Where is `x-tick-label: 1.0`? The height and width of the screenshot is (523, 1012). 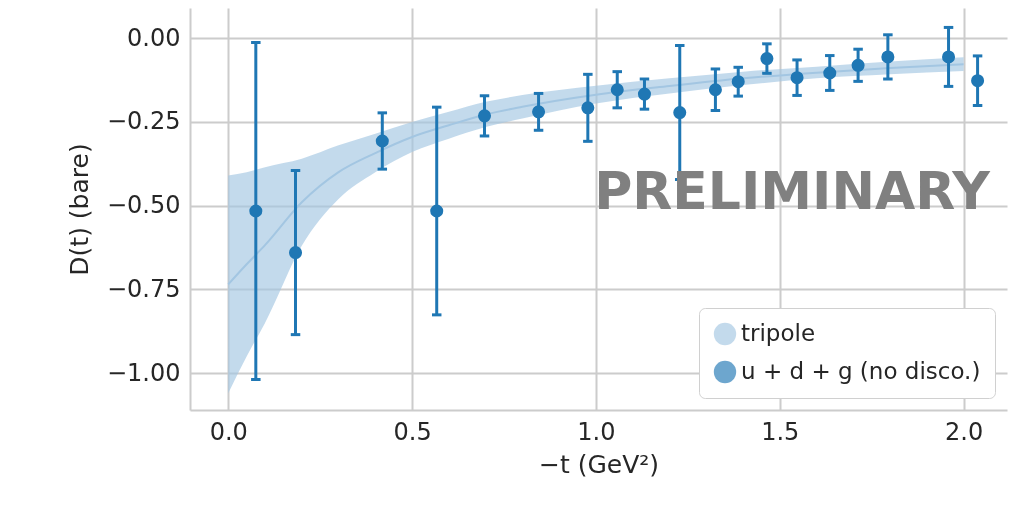
x-tick-label: 1.0 is located at coordinates (596, 431).